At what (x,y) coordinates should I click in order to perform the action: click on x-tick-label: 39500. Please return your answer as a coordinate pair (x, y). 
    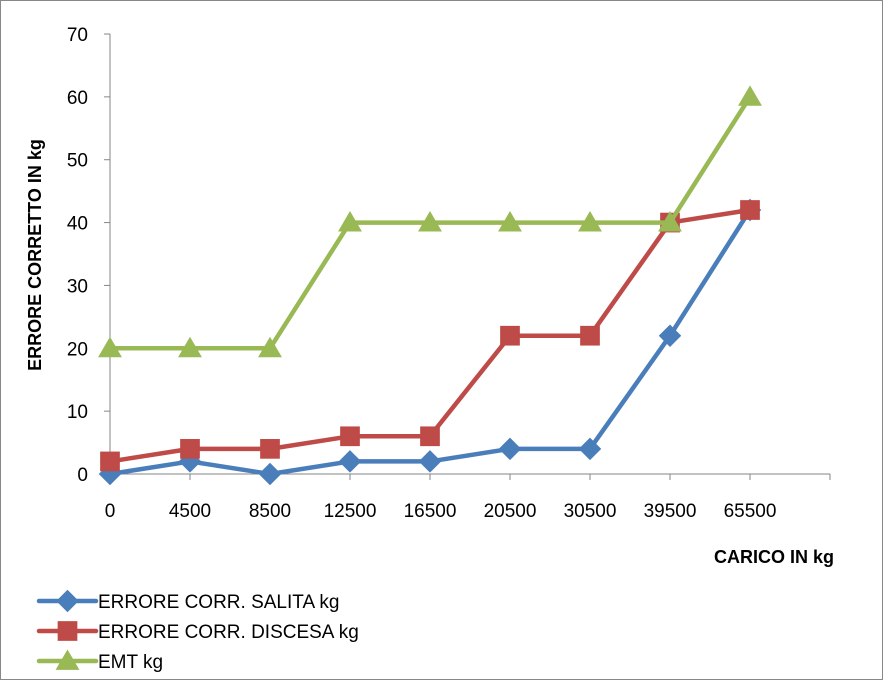
    Looking at the image, I should click on (670, 511).